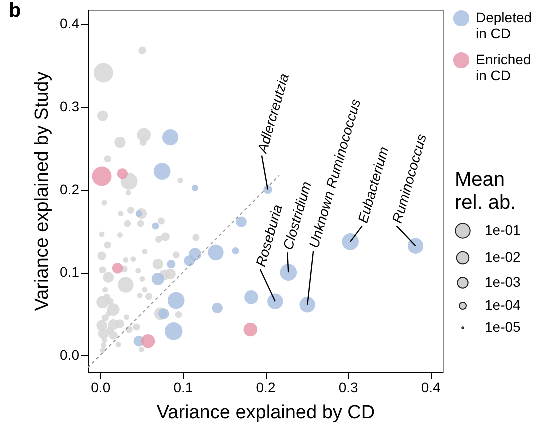 The width and height of the screenshot is (540, 438). What do you see at coordinates (503, 327) in the screenshot?
I see `legend-label: 1e-05` at bounding box center [503, 327].